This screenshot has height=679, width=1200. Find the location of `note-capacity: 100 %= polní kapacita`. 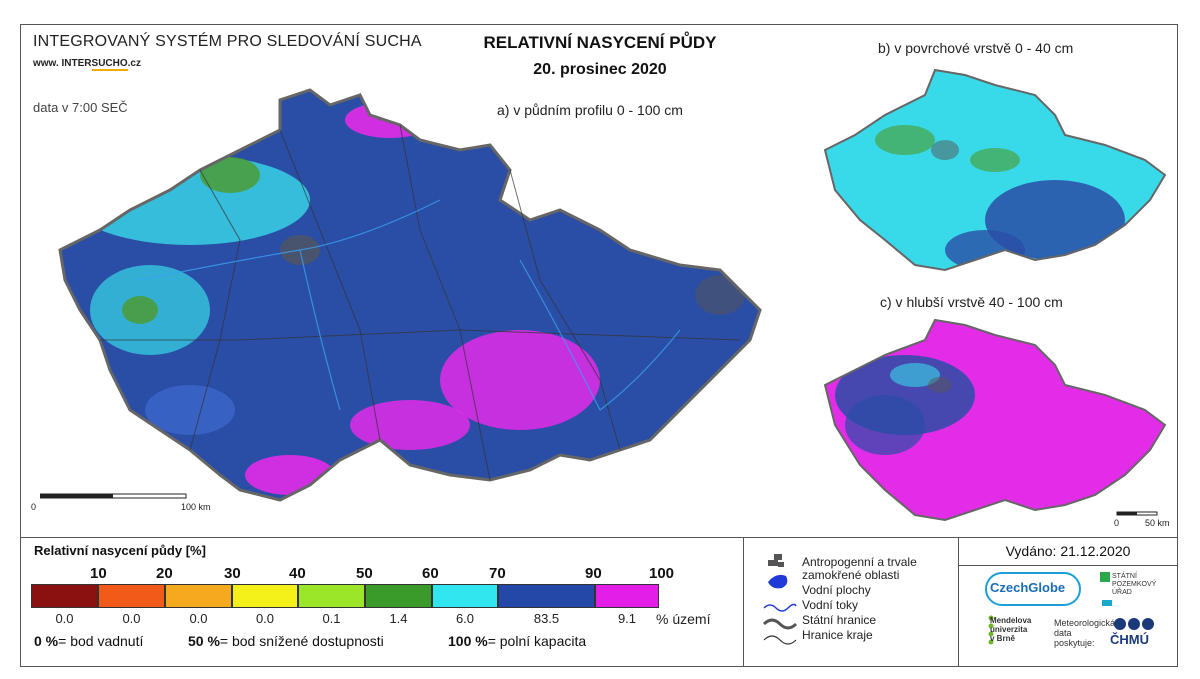

note-capacity: 100 %= polní kapacita is located at coordinates (517, 641).